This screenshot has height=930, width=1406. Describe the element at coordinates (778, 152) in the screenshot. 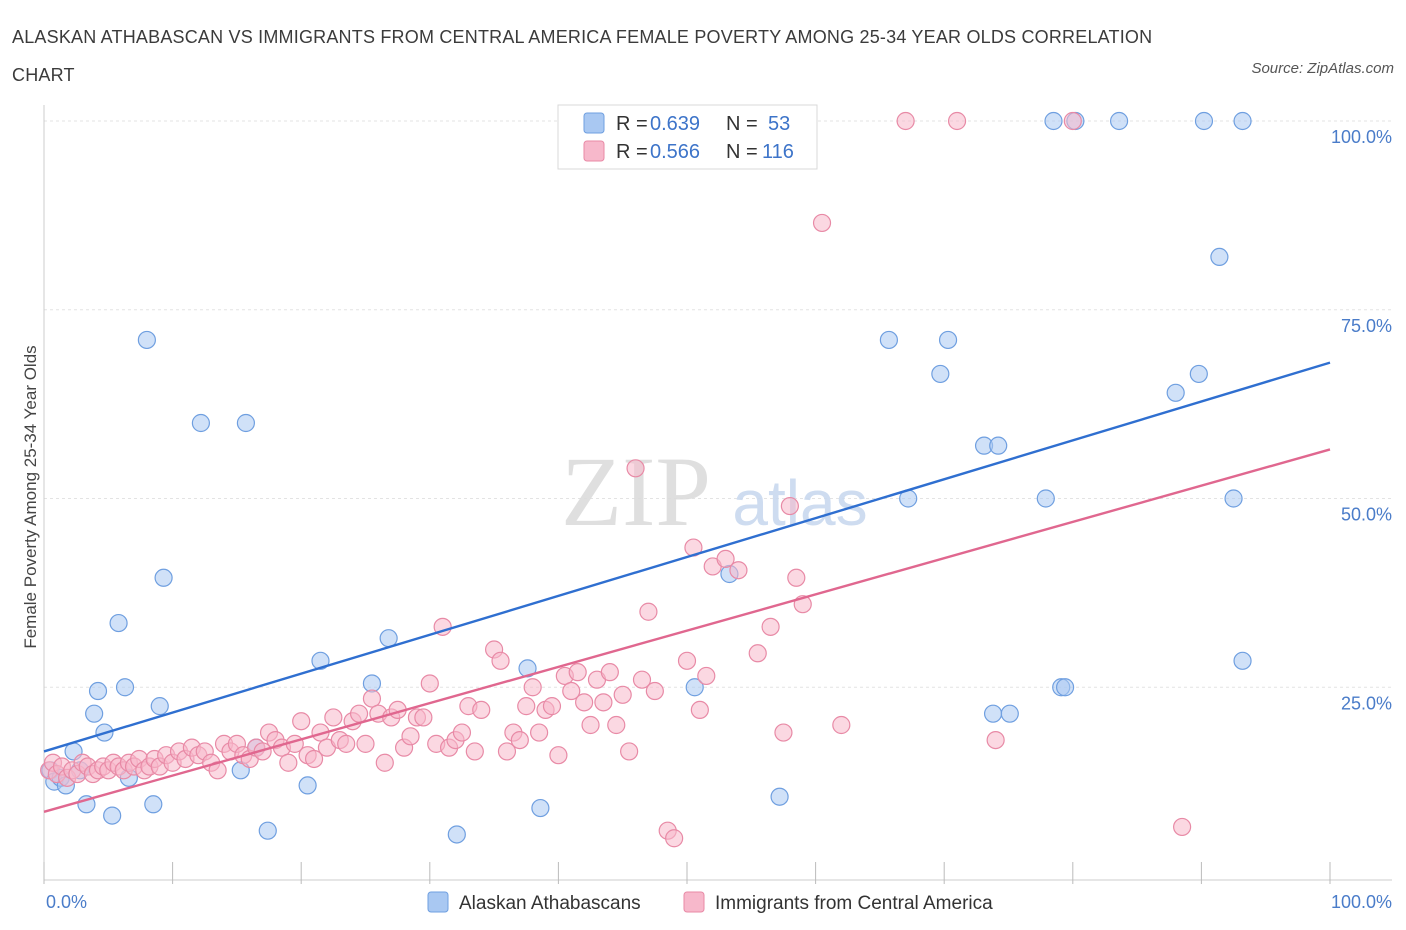

I see `legend-n-value-2: 116` at that location.